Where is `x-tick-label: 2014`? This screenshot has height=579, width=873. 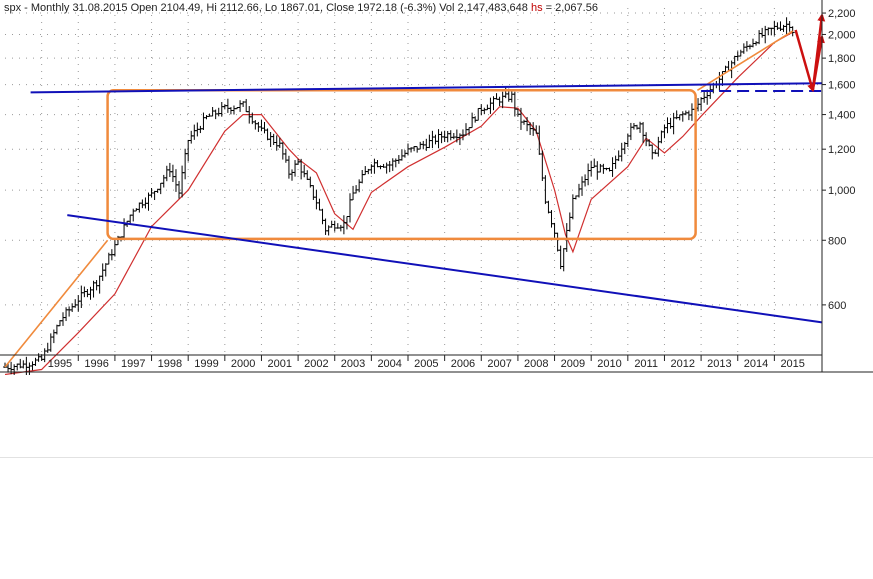 x-tick-label: 2014 is located at coordinates (756, 364).